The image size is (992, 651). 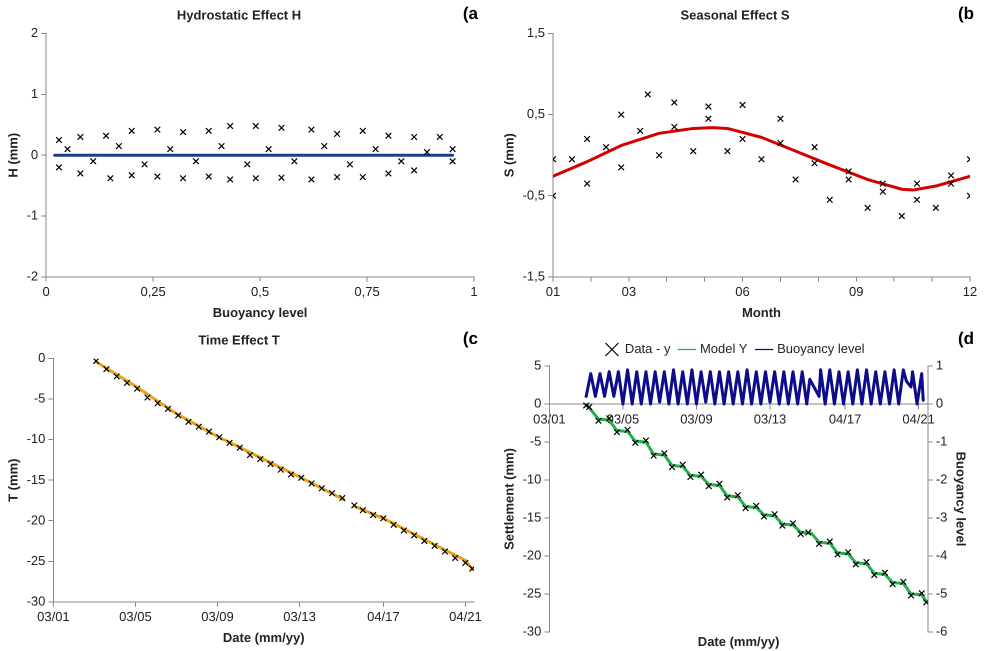 I want to click on y2-tick-label: -4, so click(x=942, y=555).